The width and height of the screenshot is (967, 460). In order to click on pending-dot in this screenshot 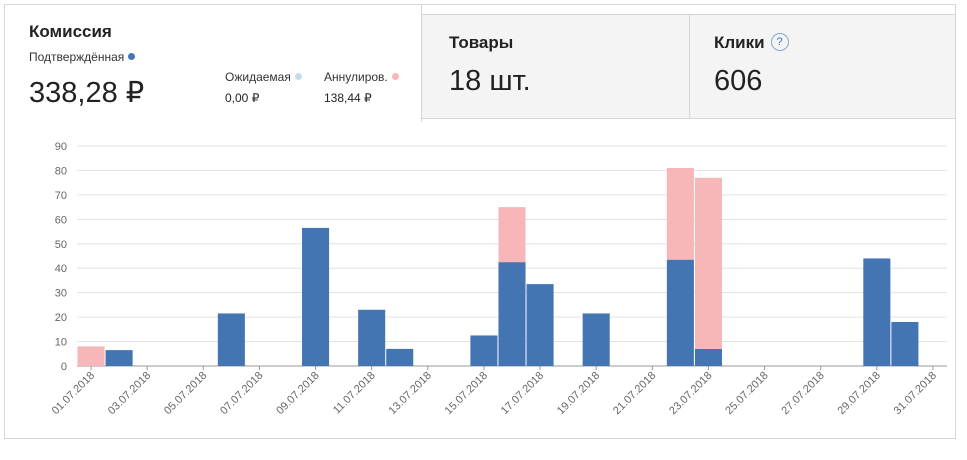, I will do `click(298, 77)`.